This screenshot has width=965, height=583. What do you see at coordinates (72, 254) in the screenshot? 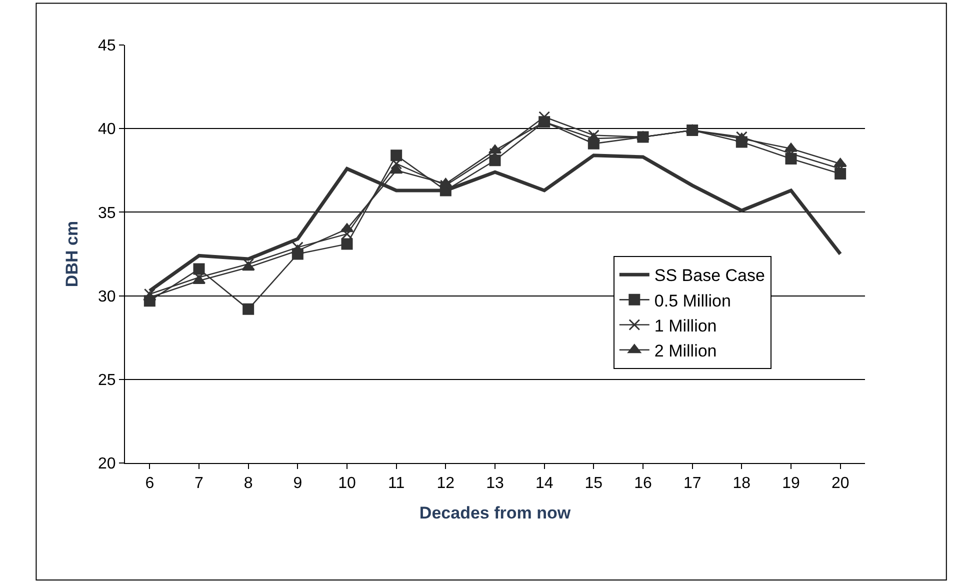
I see `y-axis-title: DBH cm` at bounding box center [72, 254].